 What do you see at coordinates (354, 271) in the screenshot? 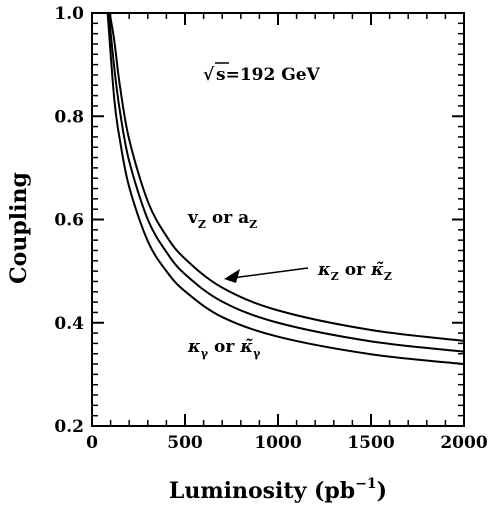
I see `label-kz: κZ or κ̃Z` at bounding box center [354, 271].